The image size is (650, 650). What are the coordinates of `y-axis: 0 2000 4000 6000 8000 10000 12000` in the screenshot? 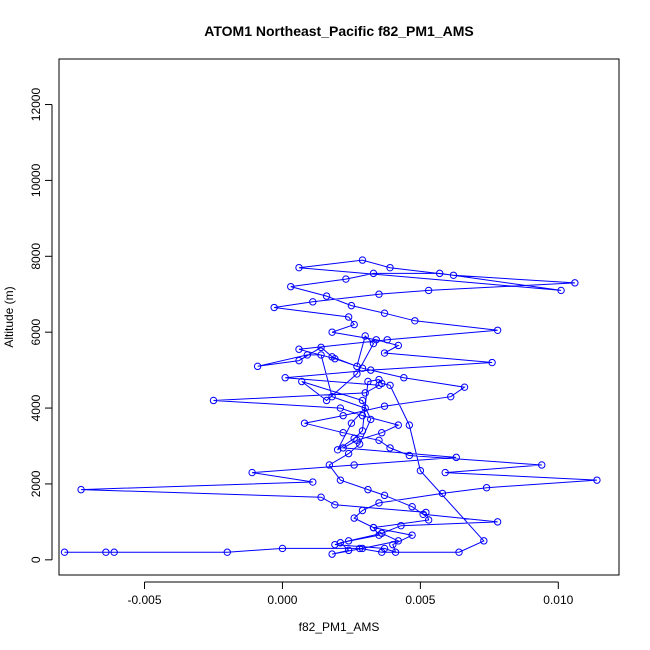 It's located at (41, 325).